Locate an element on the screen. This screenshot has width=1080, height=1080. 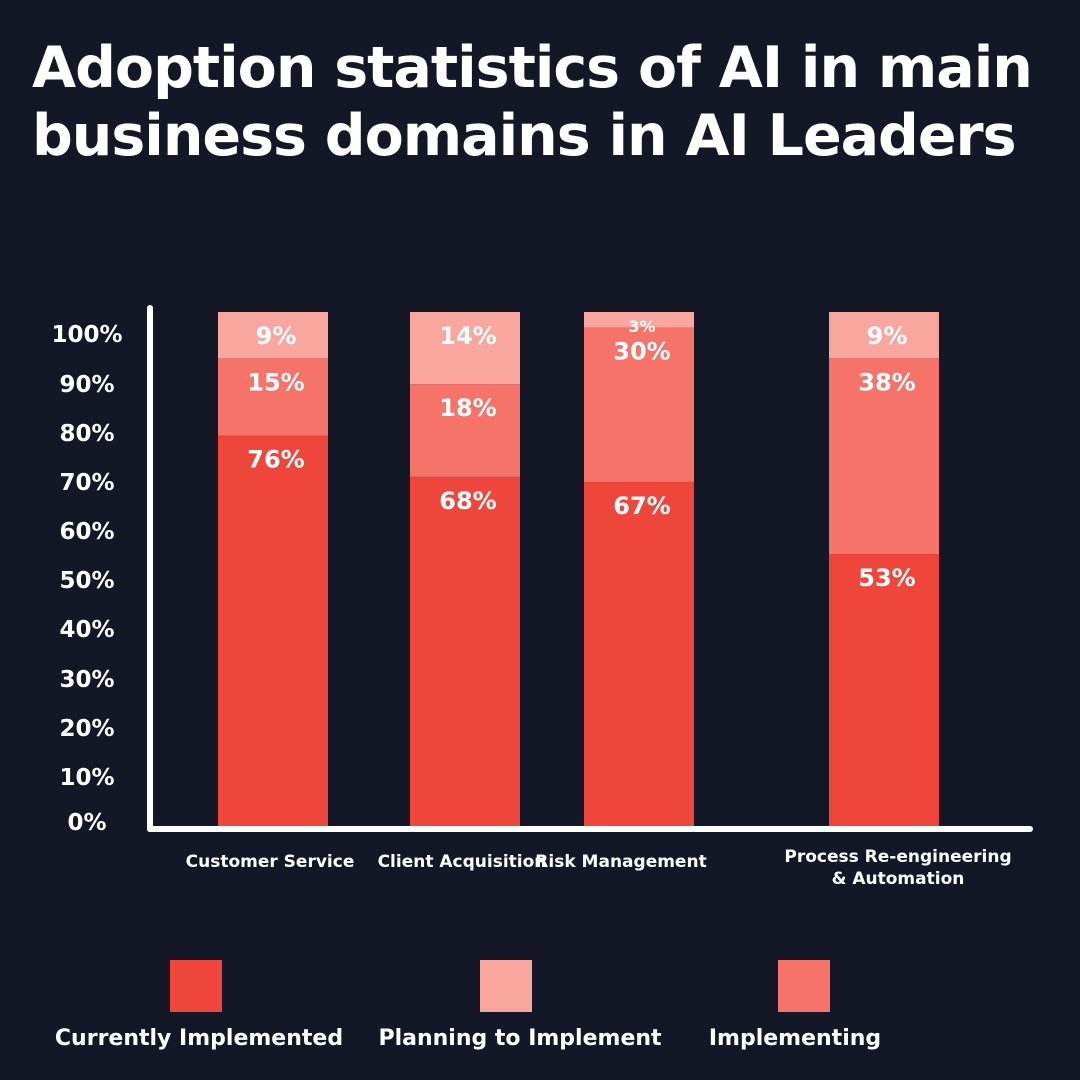
y-tick-label: 70% is located at coordinates (86, 483).